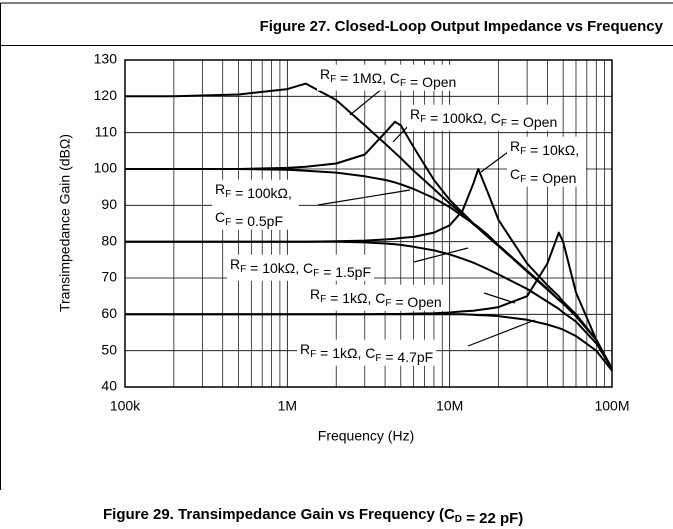  What do you see at coordinates (106, 131) in the screenshot?
I see `y-tick-label: 110` at bounding box center [106, 131].